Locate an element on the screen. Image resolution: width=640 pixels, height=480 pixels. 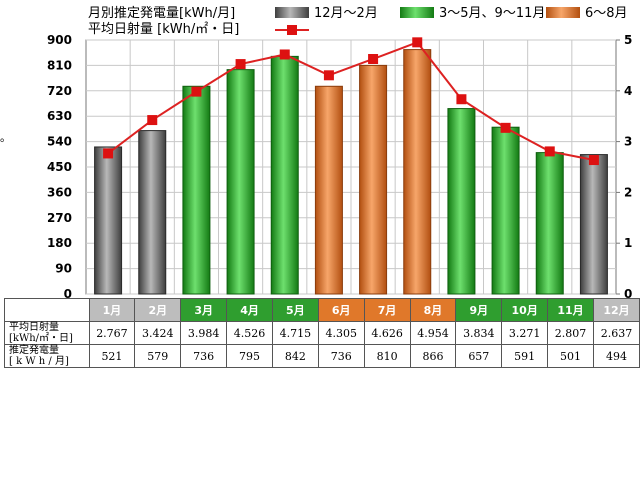
irradiance-value-2: 3.424 is located at coordinates (158, 333).